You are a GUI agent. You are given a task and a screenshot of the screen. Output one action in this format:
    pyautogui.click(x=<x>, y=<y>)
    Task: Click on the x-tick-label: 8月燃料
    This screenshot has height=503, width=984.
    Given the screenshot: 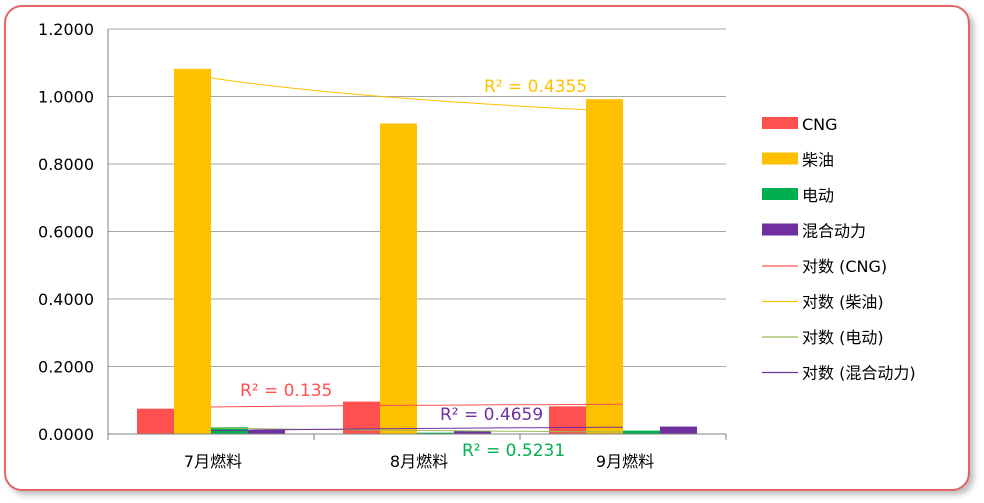 What is the action you would take?
    pyautogui.click(x=419, y=461)
    